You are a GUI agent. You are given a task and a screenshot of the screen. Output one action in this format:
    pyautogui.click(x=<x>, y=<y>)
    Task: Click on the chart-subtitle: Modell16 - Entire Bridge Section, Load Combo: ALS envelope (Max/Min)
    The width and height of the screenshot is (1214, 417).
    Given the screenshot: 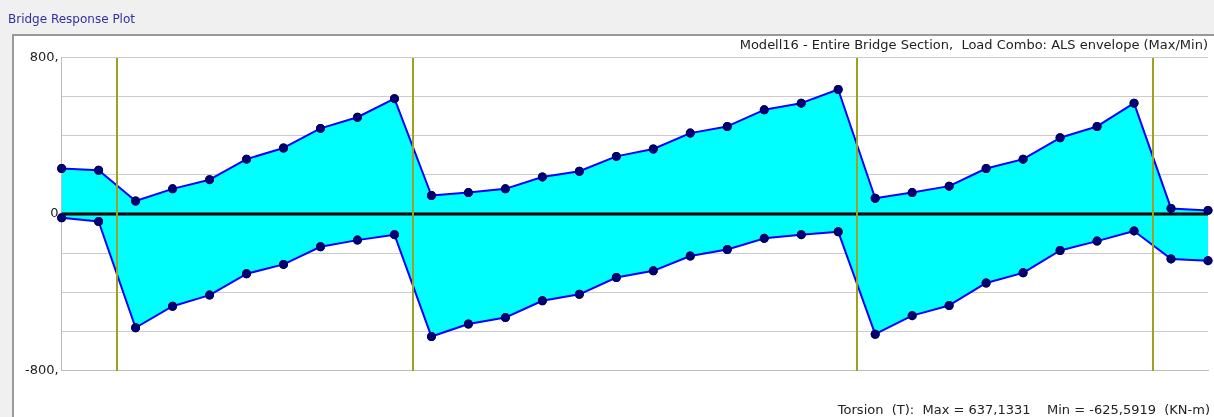 What is the action you would take?
    pyautogui.click(x=973, y=45)
    